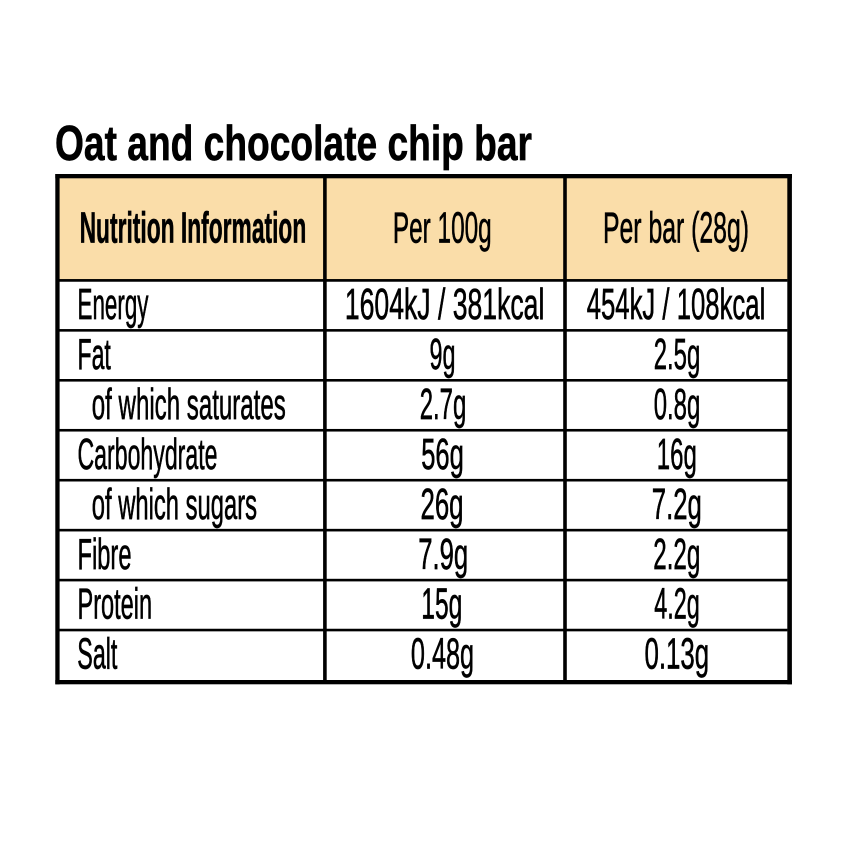 This screenshot has width=850, height=850. What do you see at coordinates (676, 554) in the screenshot?
I see `svg-text: 2.2g` at bounding box center [676, 554].